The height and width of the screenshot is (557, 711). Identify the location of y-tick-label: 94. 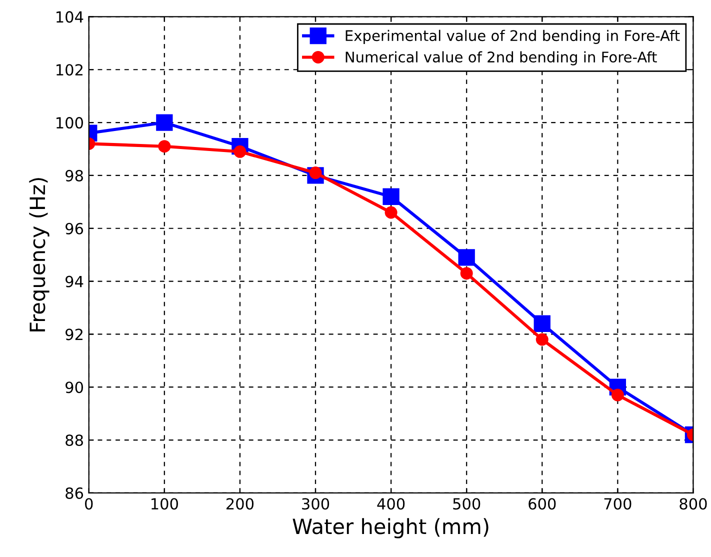
(75, 282).